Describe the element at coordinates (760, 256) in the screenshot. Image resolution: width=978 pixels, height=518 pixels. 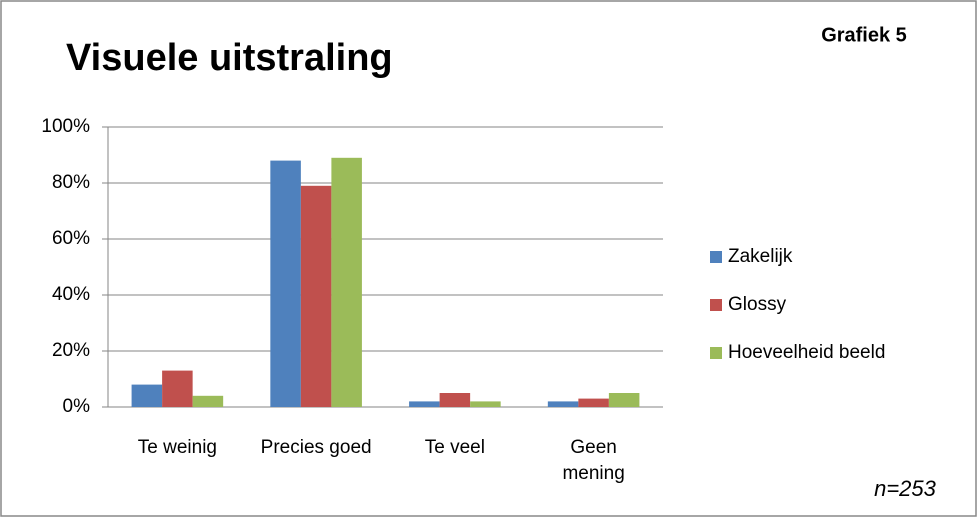
I see `legend-label: Zakelijk` at that location.